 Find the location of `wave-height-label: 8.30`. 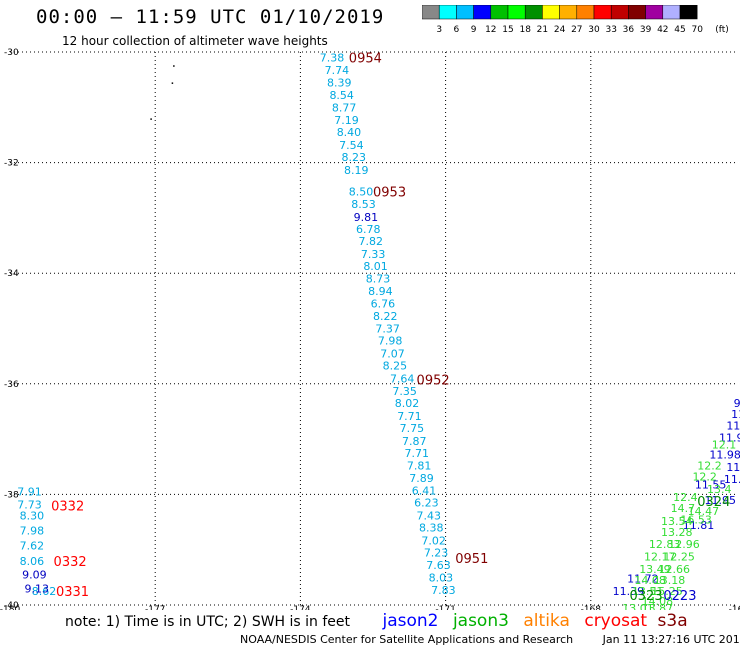

wave-height-label: 8.30 is located at coordinates (32, 515).